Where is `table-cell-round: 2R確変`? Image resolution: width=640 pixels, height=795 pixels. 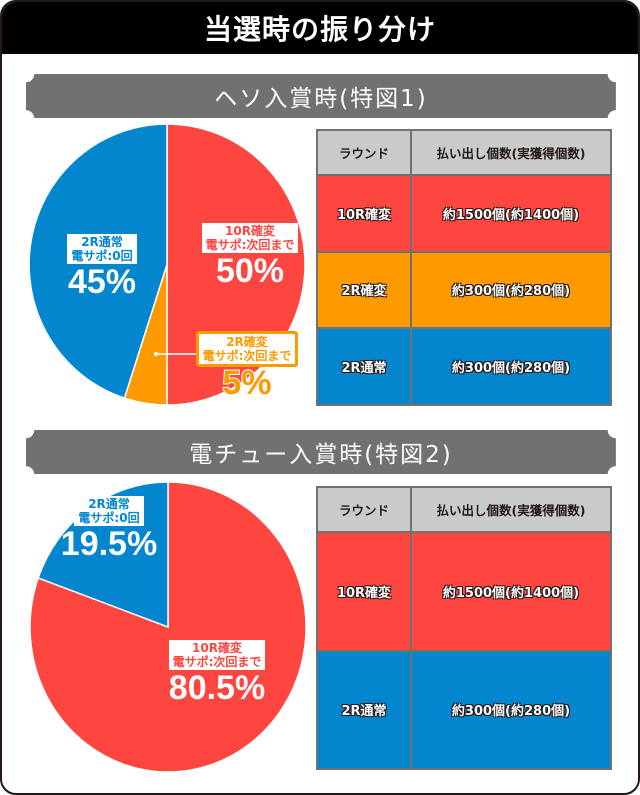 table-cell-round: 2R確変 is located at coordinates (364, 290).